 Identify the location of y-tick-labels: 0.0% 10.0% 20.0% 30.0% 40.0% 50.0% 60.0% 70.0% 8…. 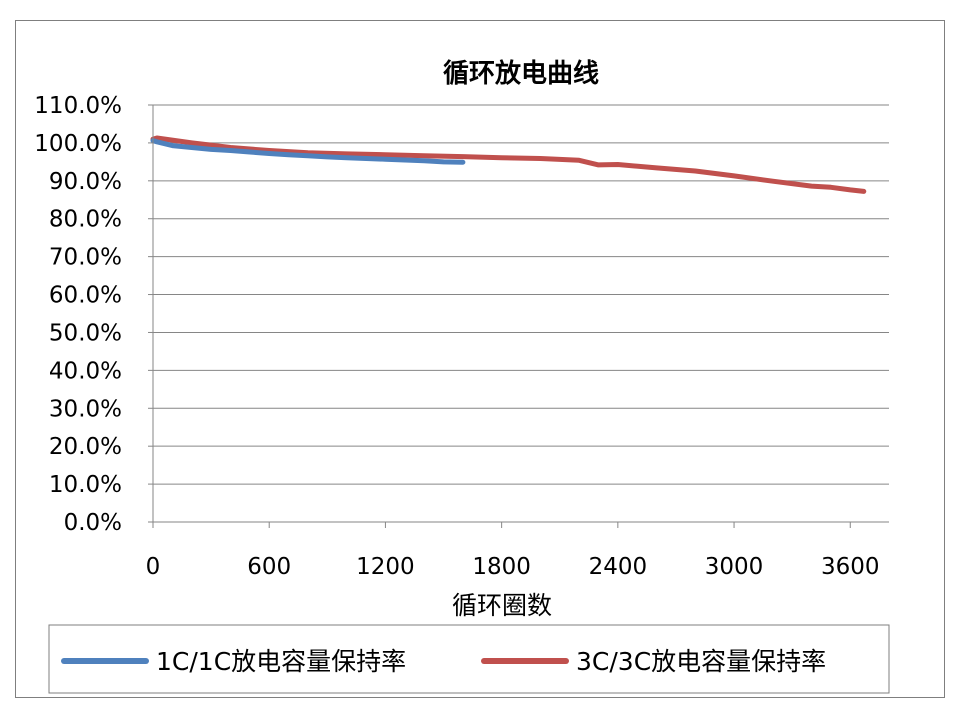
(78, 314).